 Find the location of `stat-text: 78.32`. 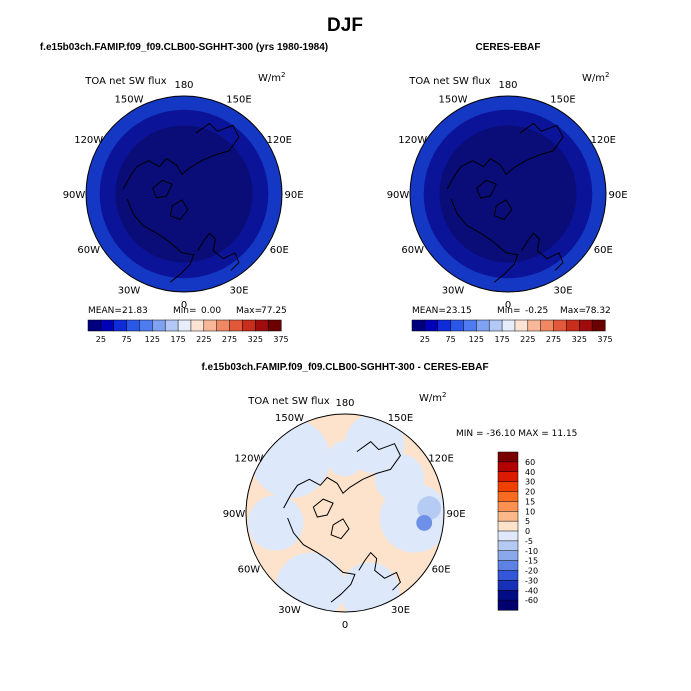

stat-text: 78.32 is located at coordinates (598, 311).